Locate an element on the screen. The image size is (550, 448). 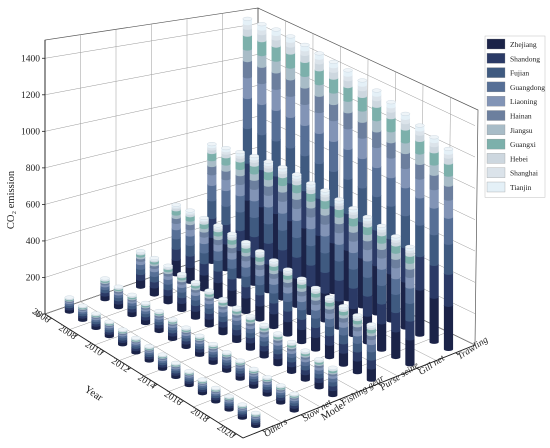
legend-swatch is located at coordinates (496, 144).